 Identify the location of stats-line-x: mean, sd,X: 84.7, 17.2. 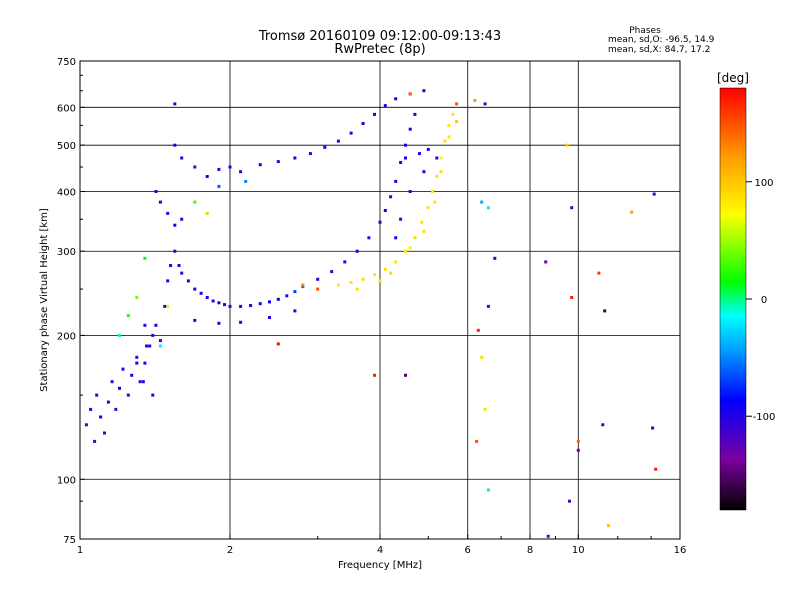
(659, 50).